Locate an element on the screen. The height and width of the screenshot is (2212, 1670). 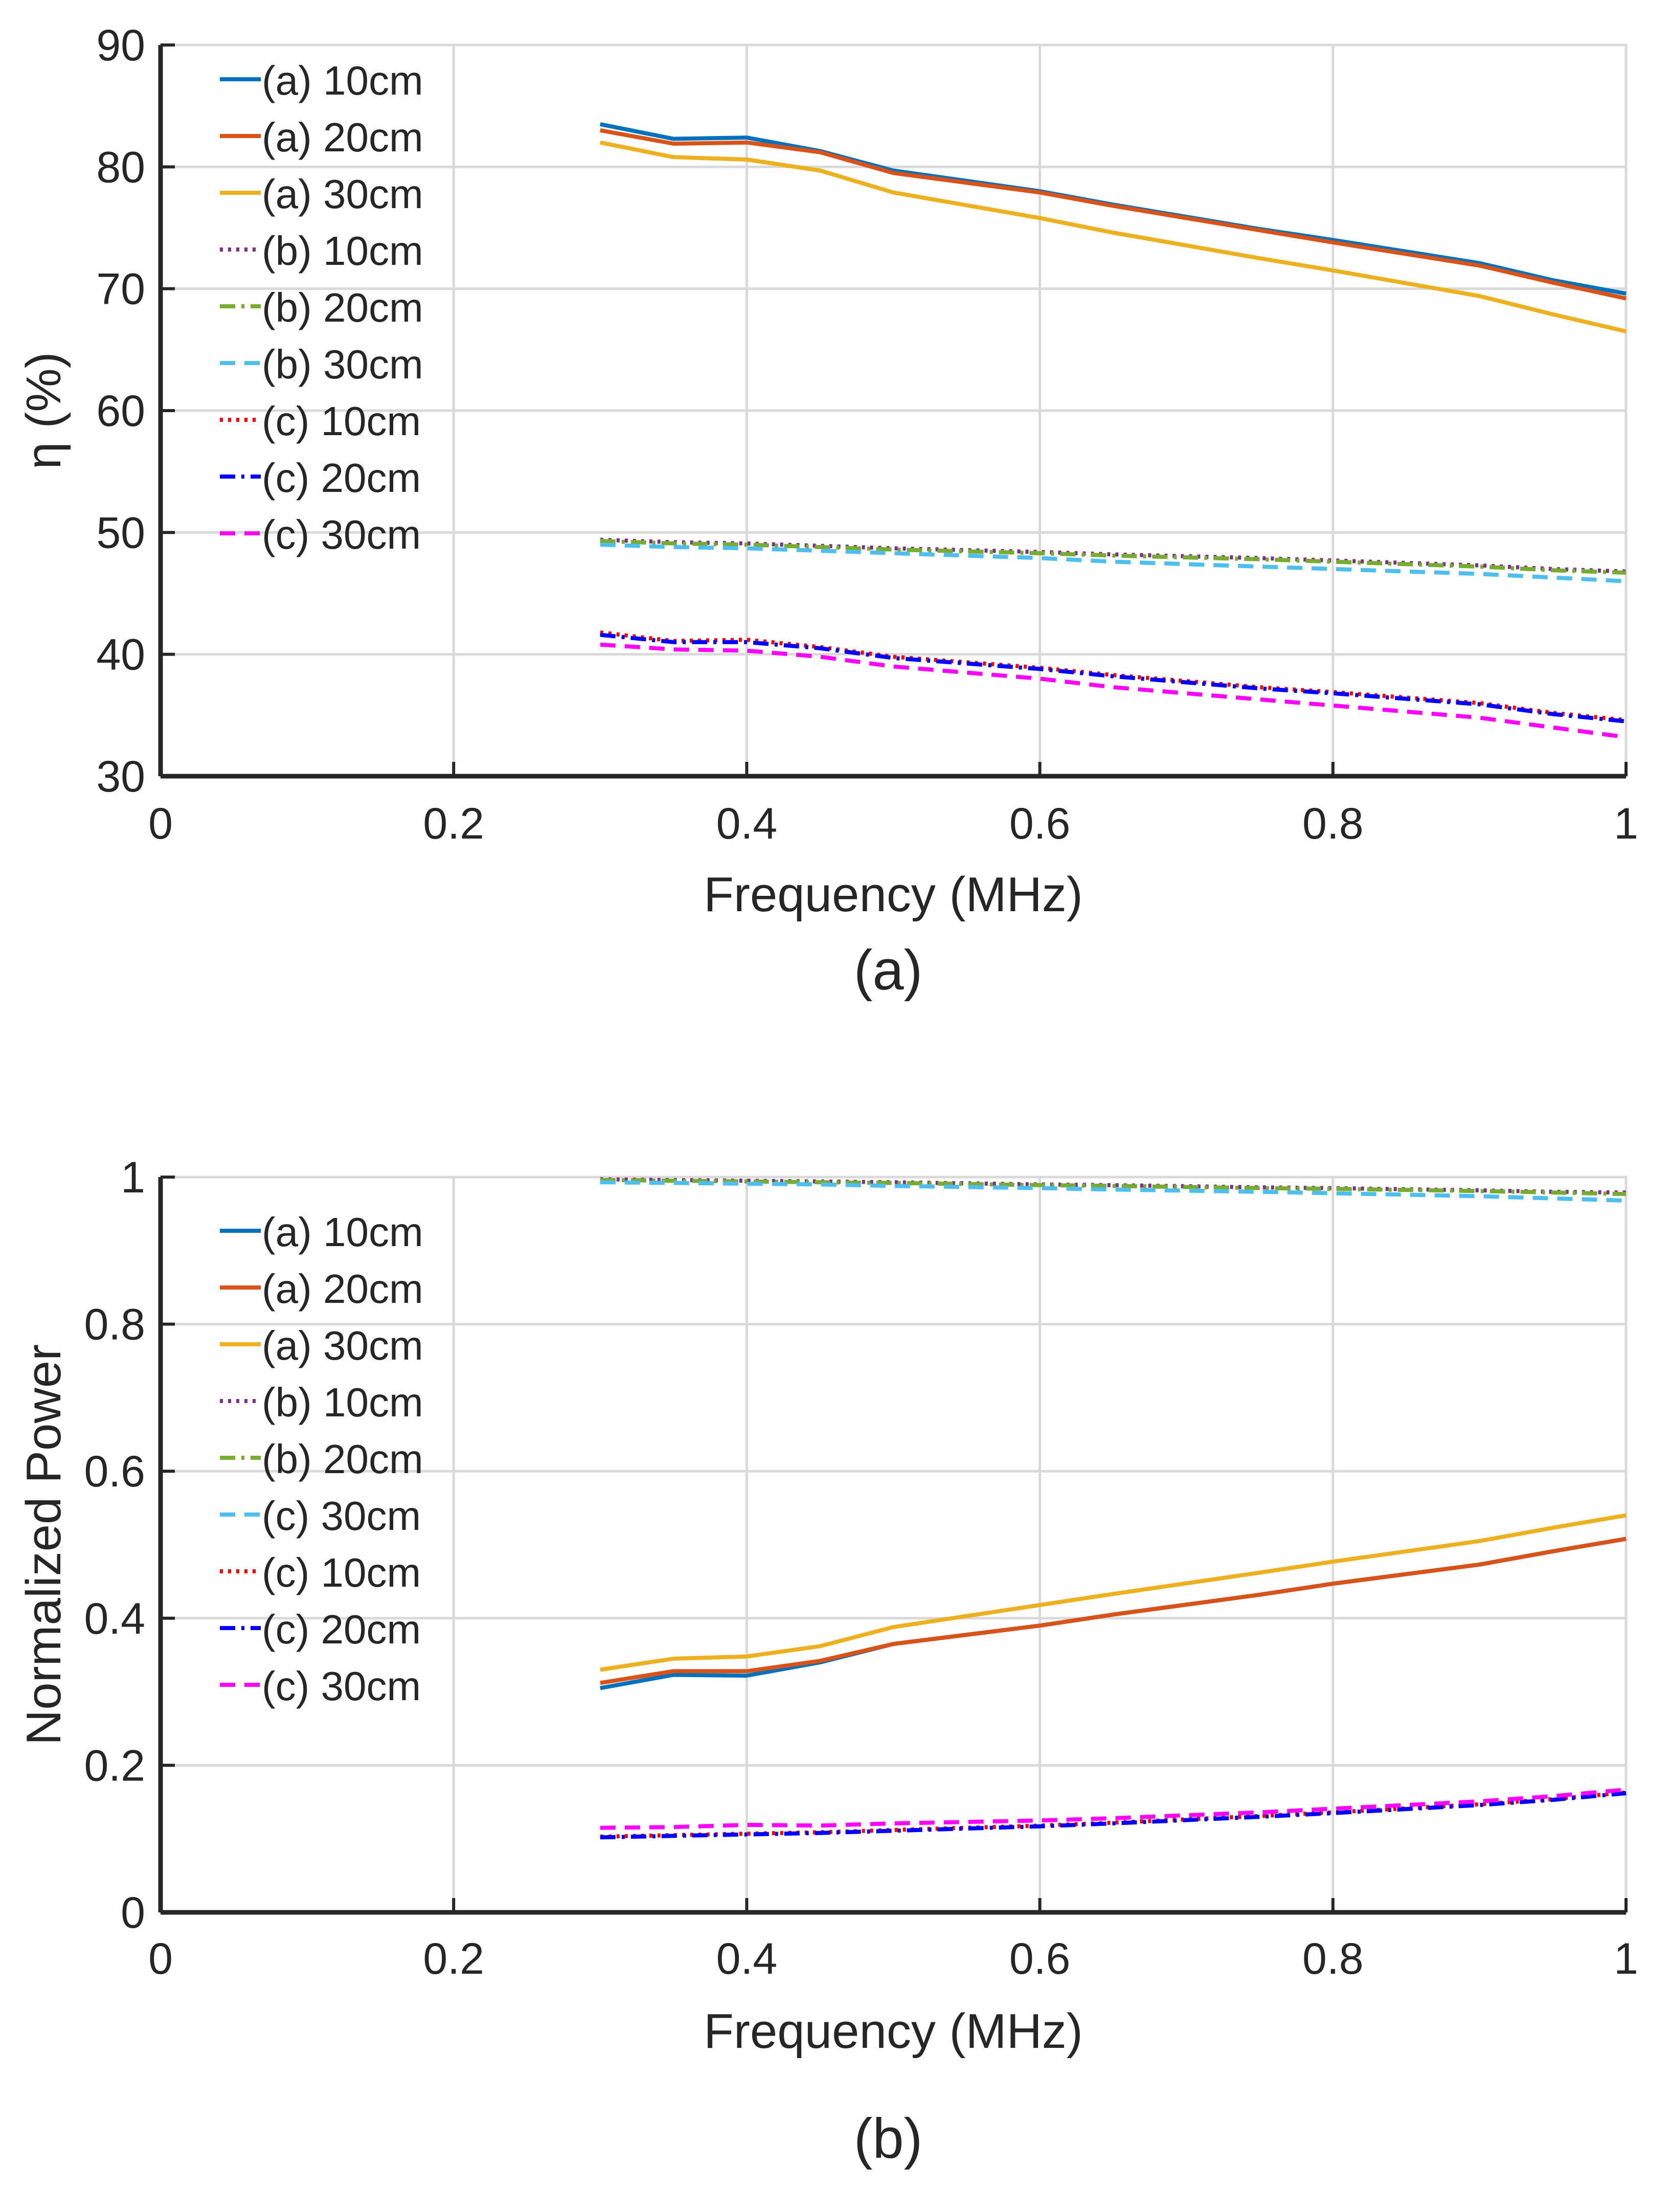
y-tick-label: 50 is located at coordinates (120, 532).